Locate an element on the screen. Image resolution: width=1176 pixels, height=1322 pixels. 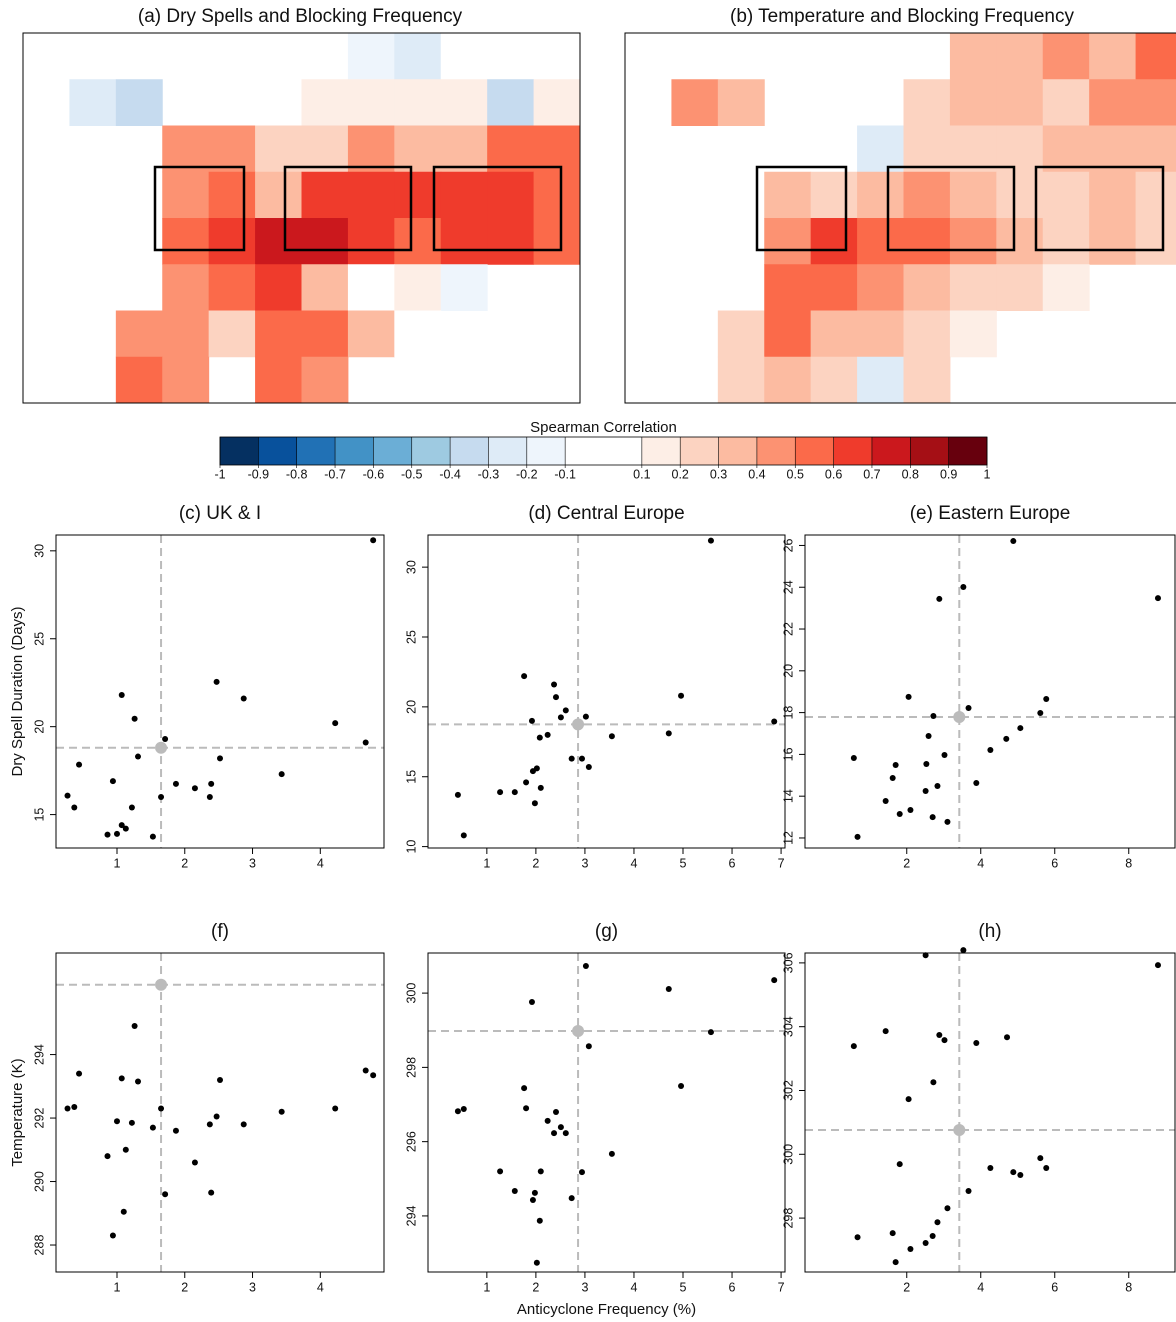
y-tick-label: 25 is located at coordinates (411, 637).